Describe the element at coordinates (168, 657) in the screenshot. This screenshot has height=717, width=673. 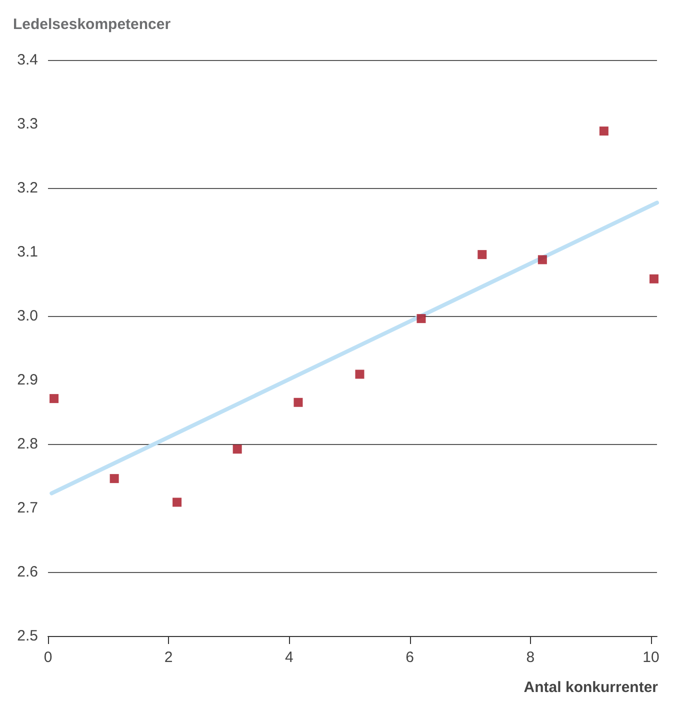
I see `x-tick-label: 2` at that location.